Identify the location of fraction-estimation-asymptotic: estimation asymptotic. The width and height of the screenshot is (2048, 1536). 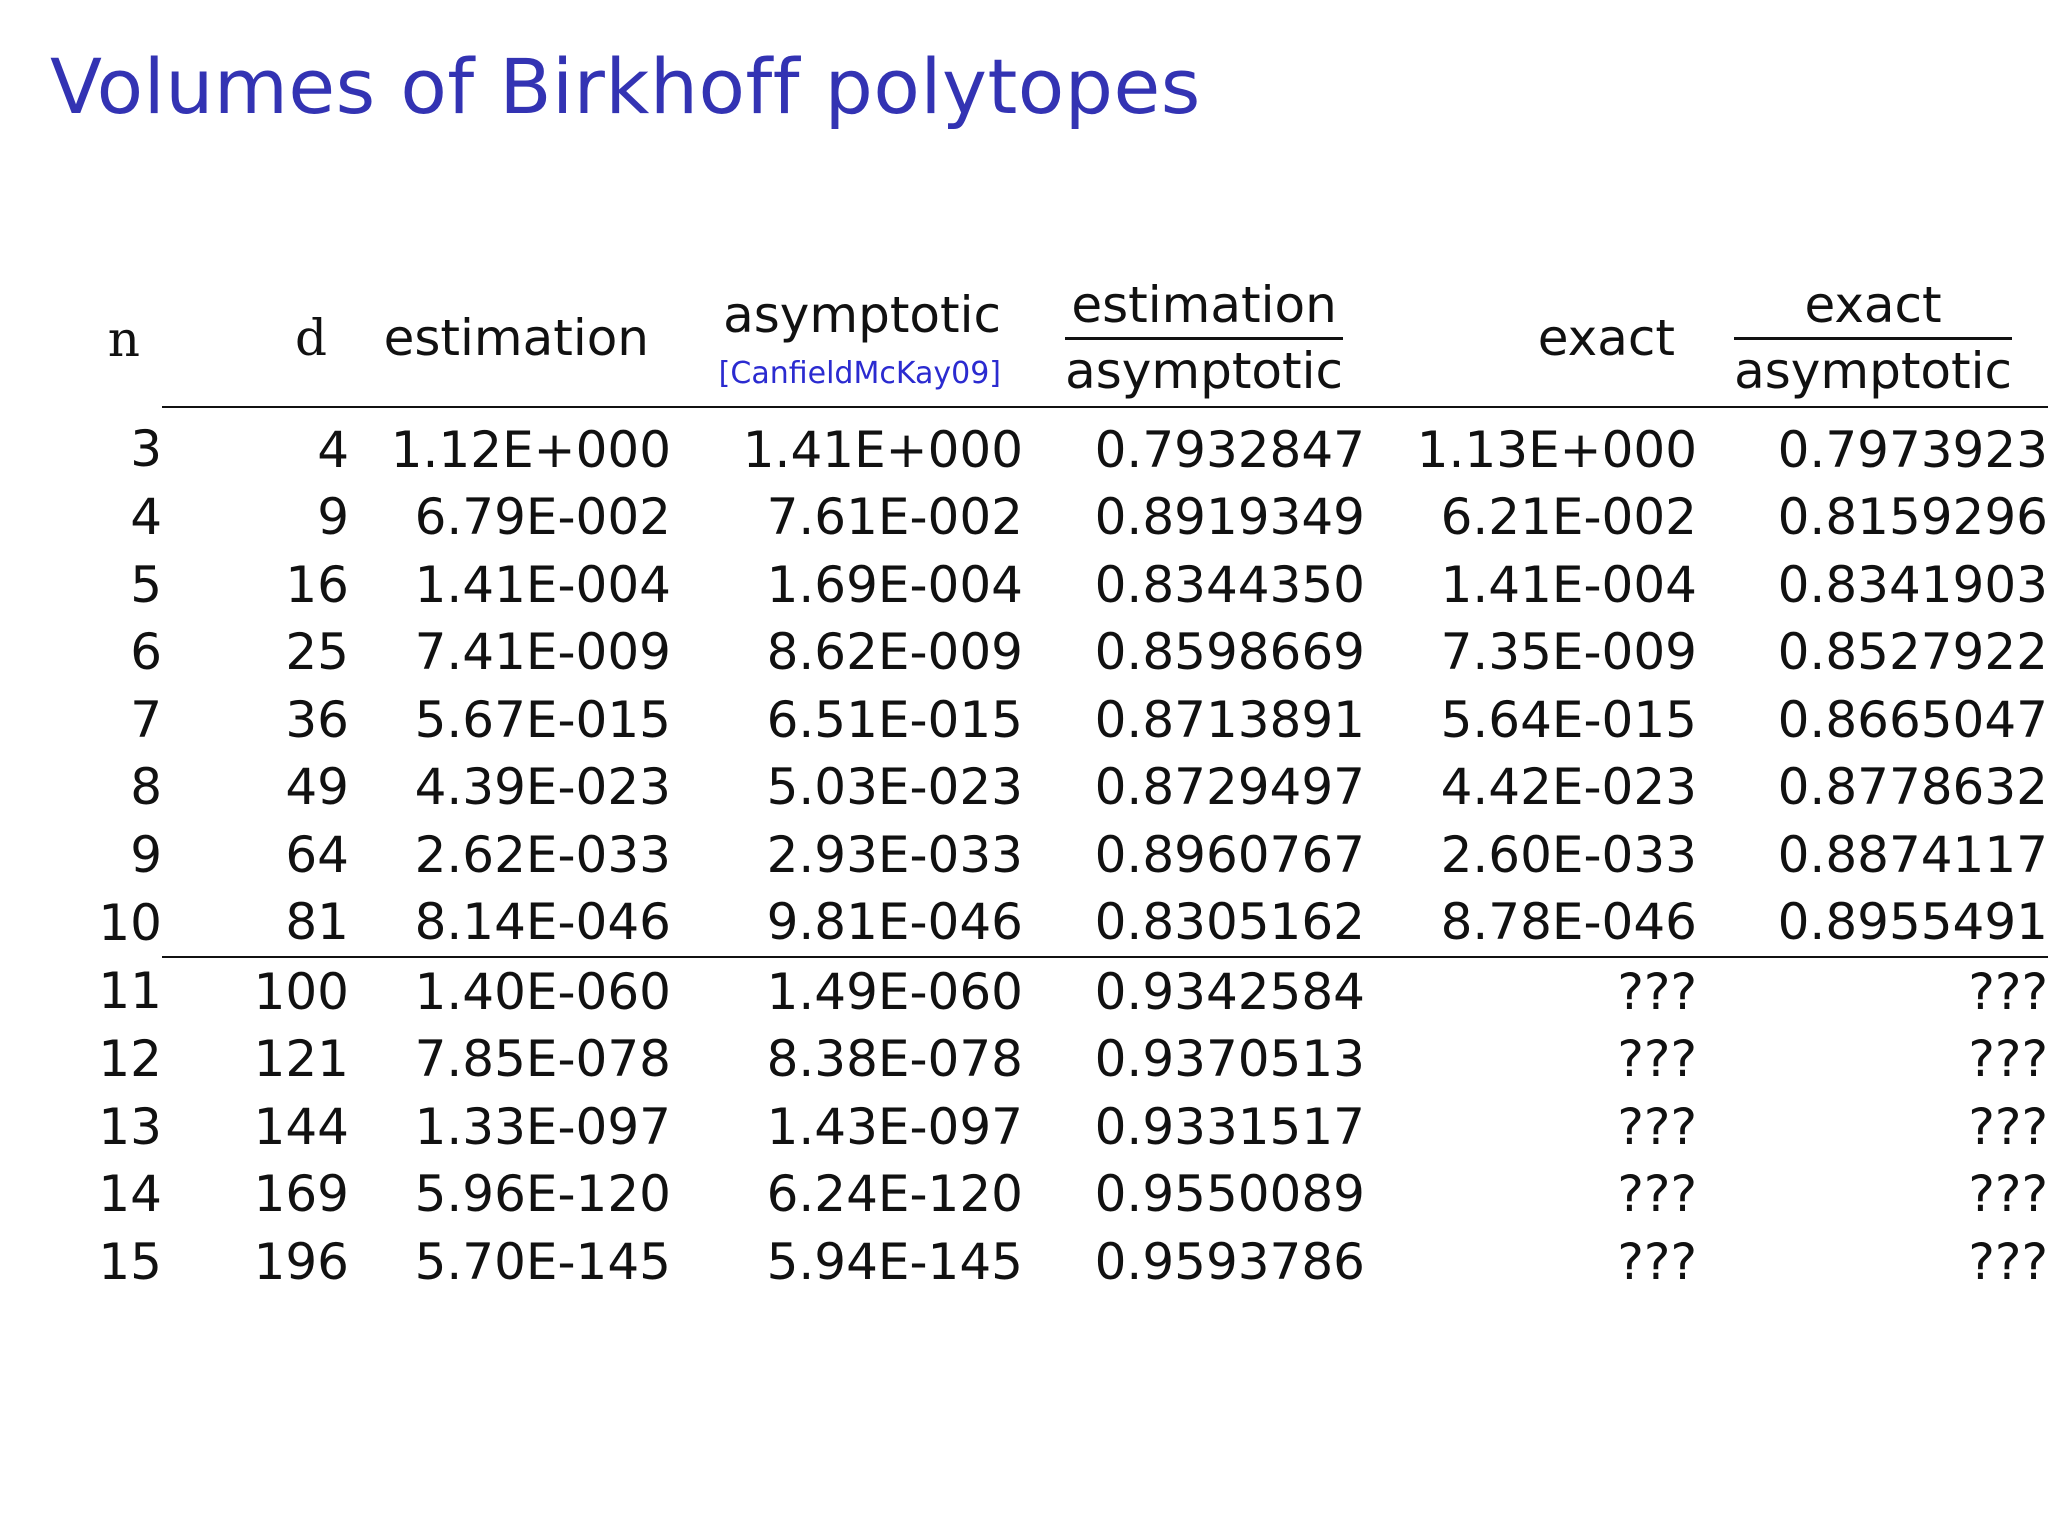
(1204, 338).